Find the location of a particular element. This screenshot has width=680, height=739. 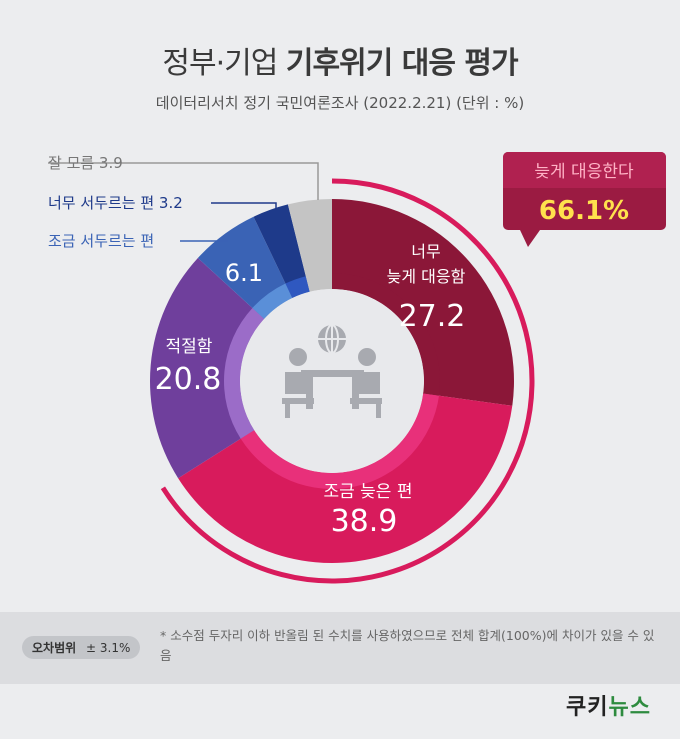

chart-title: 정부·기업 기후위기 대응 평가 is located at coordinates (340, 60).